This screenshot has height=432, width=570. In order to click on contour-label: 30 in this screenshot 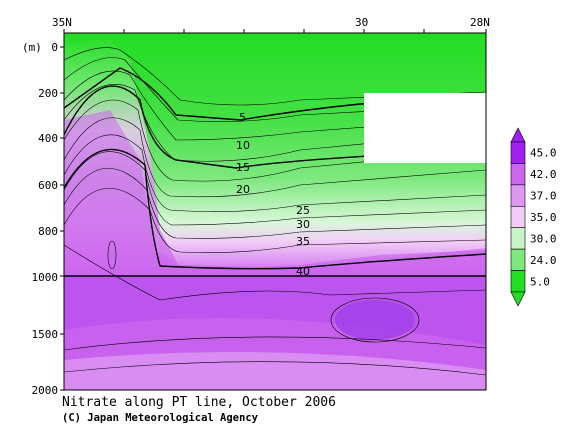, I will do `click(303, 224)`.